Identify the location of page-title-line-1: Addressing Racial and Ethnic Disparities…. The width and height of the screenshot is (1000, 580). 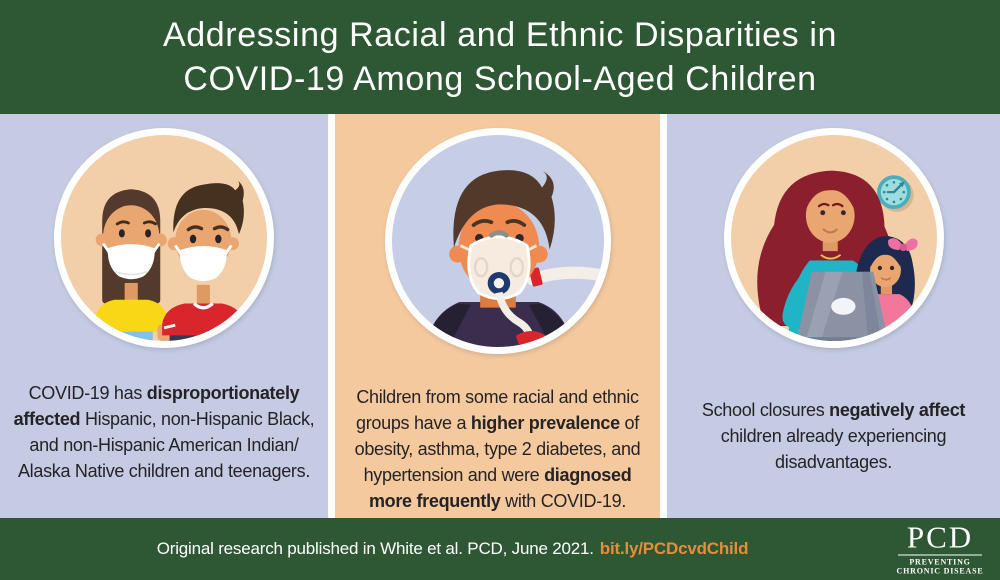
(499, 35).